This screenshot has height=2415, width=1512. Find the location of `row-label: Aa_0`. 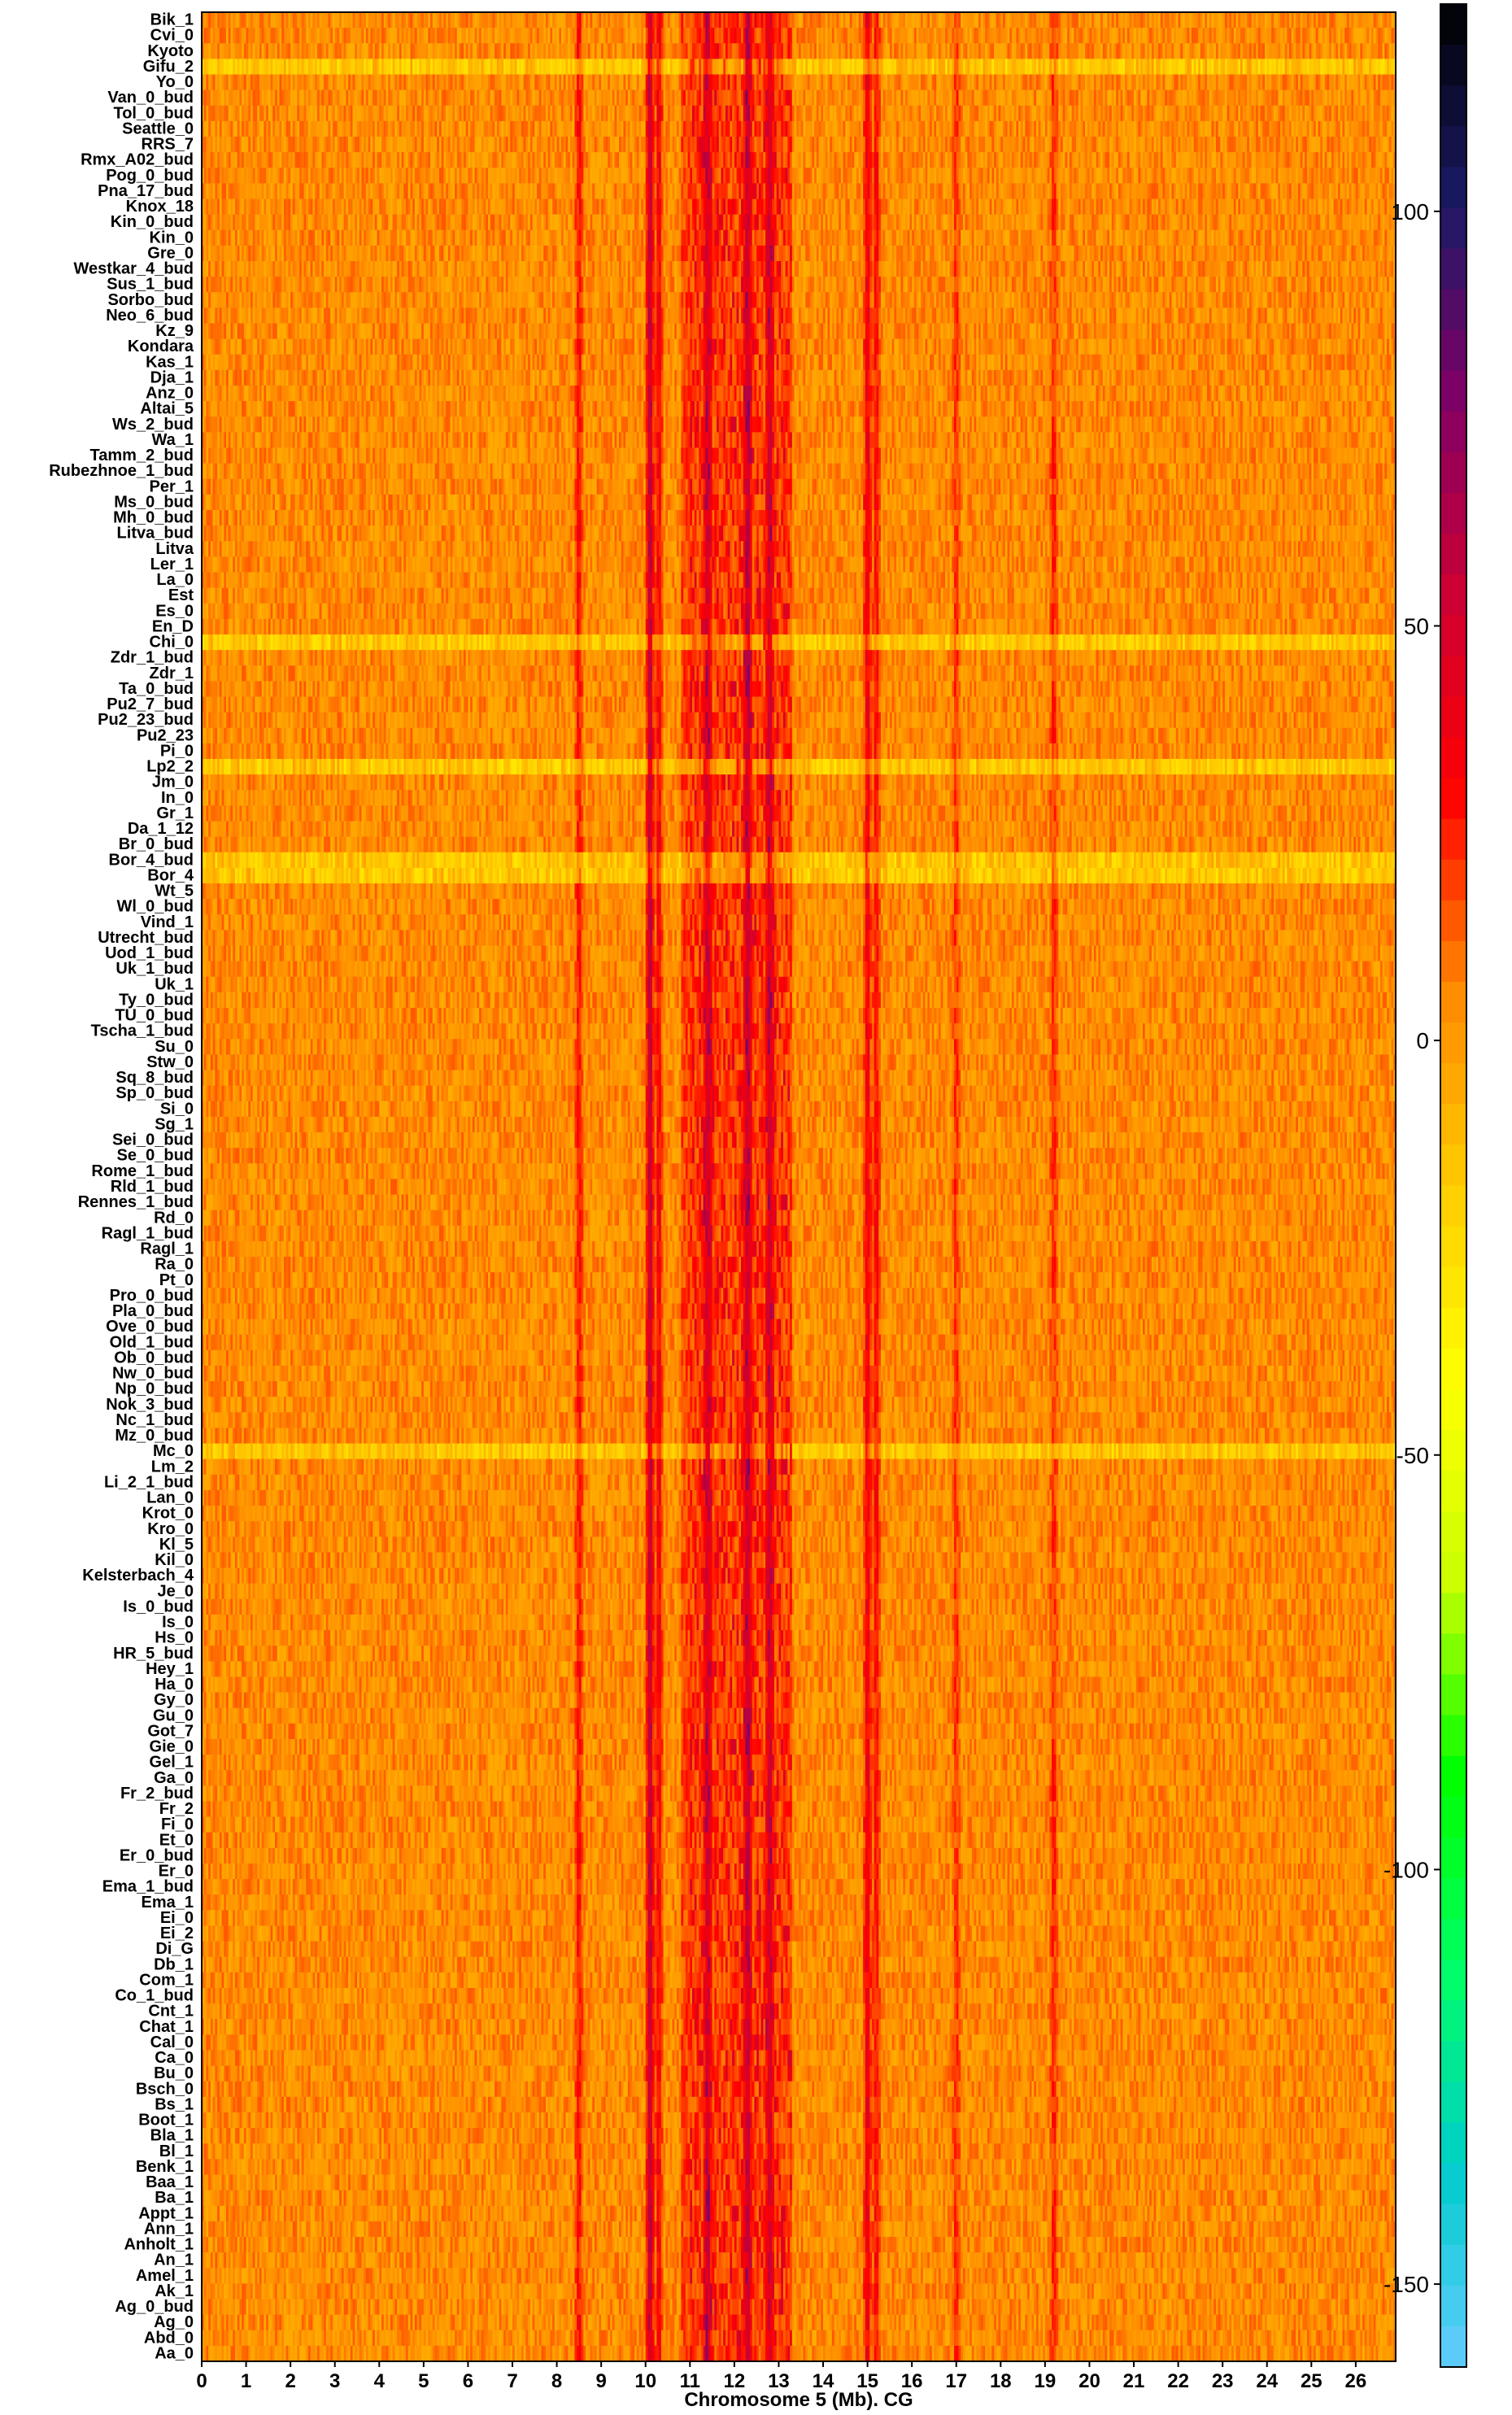

row-label: Aa_0 is located at coordinates (174, 2353).